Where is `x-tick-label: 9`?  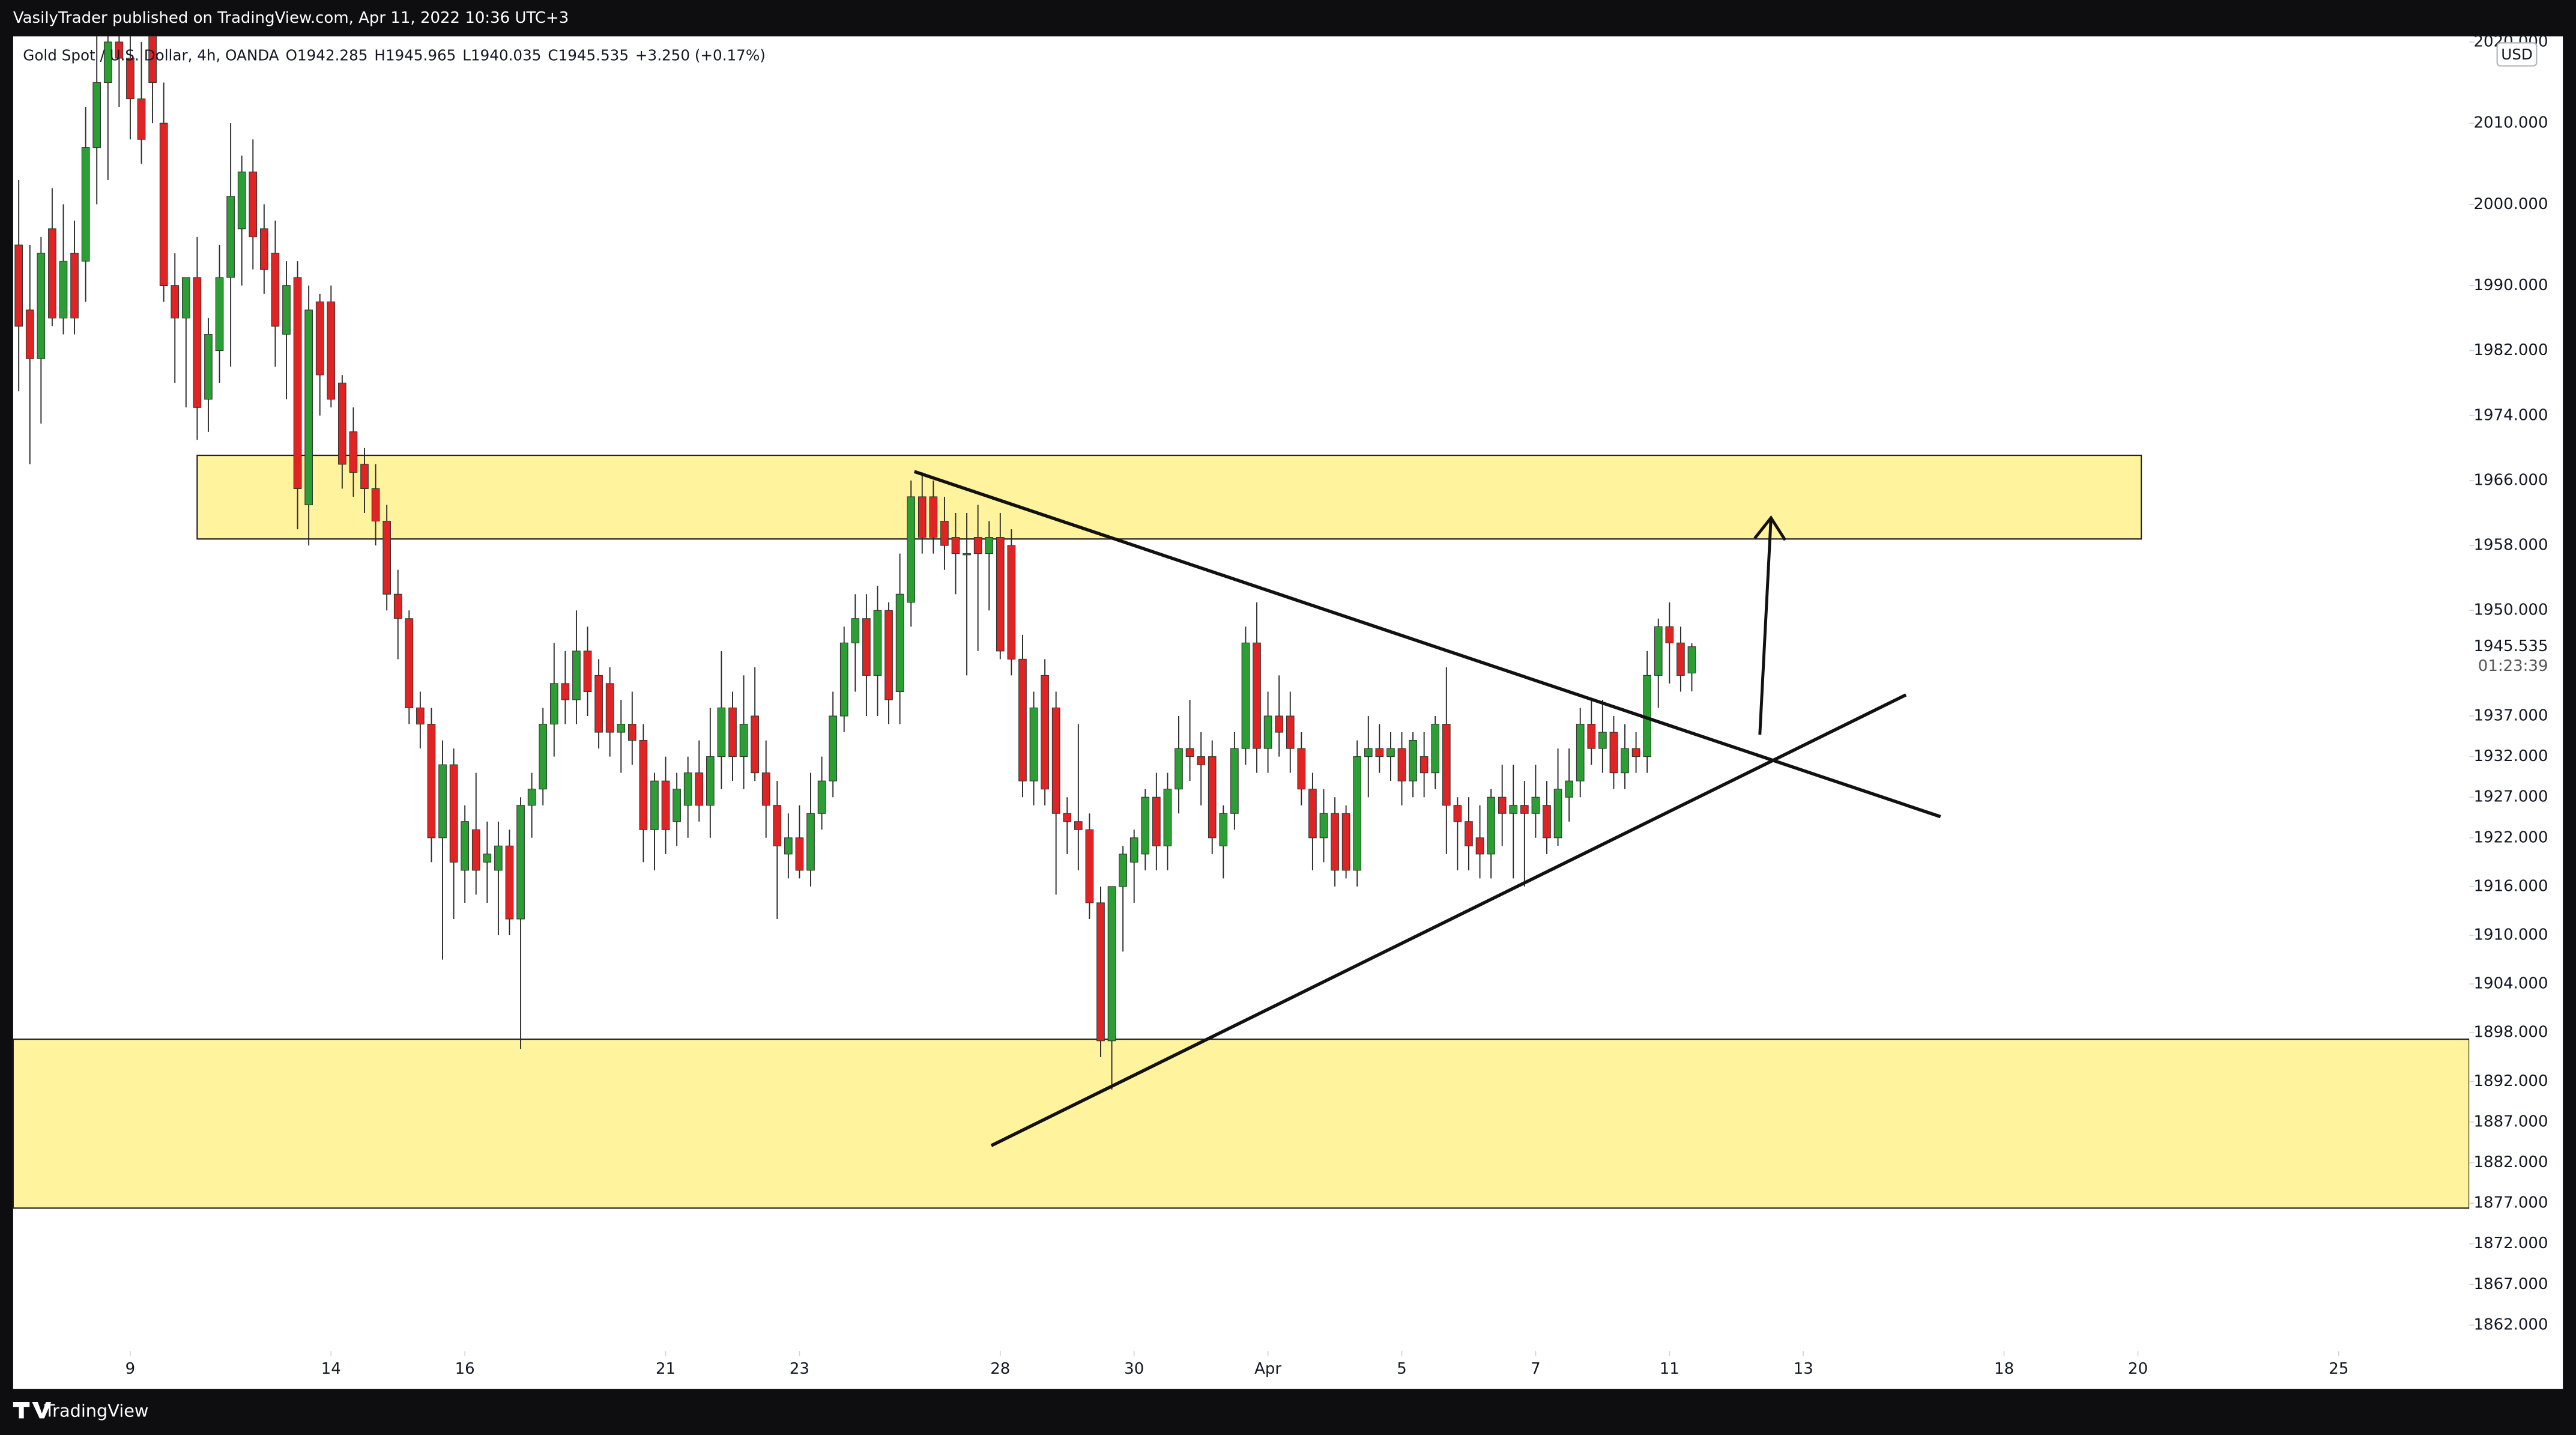
x-tick-label: 9 is located at coordinates (130, 1369).